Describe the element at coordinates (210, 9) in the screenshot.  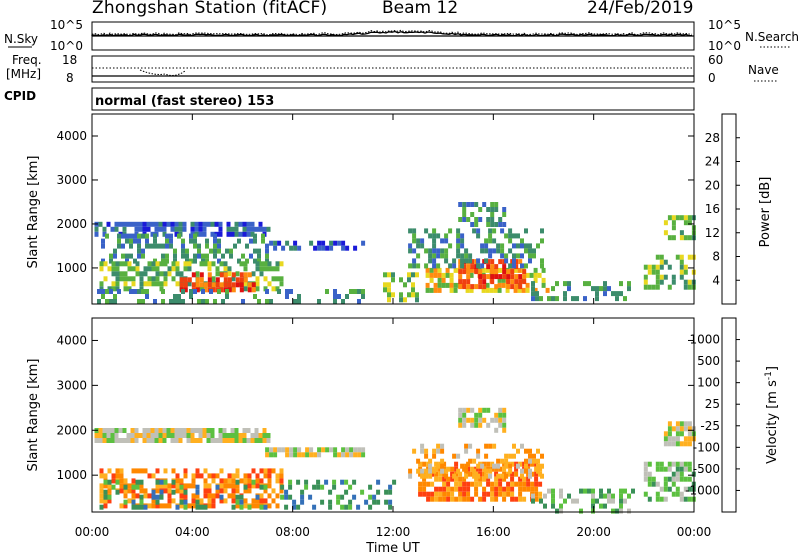
I see `station-title: Zhongshan Station (fitACF)` at that location.